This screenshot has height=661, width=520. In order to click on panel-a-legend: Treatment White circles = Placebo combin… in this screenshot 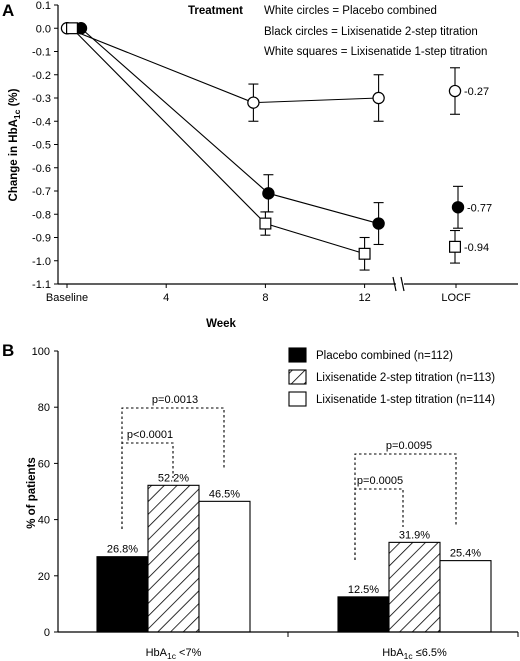, I will do `click(337, 31)`.